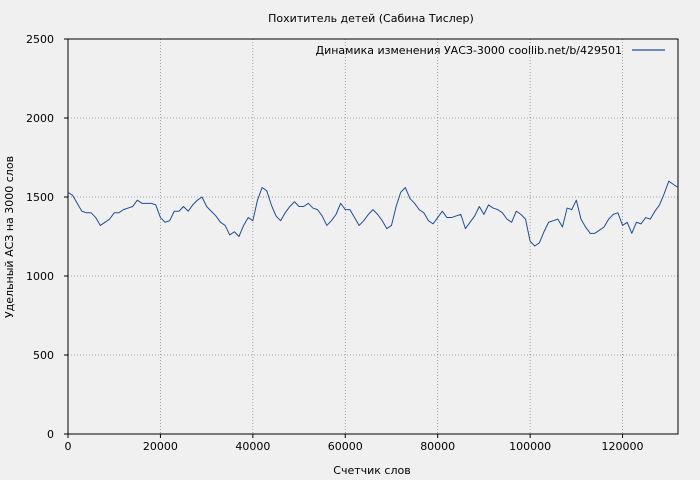 This screenshot has width=700, height=480. I want to click on x-axis-label: Счетчик слов, so click(371, 470).